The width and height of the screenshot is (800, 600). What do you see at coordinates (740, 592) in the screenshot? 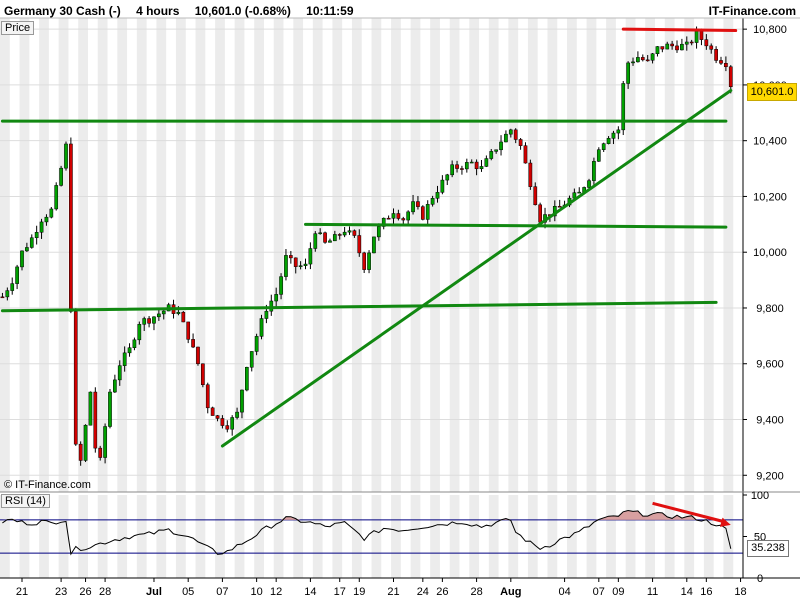
I see `x-tick-label: 18` at bounding box center [740, 592].